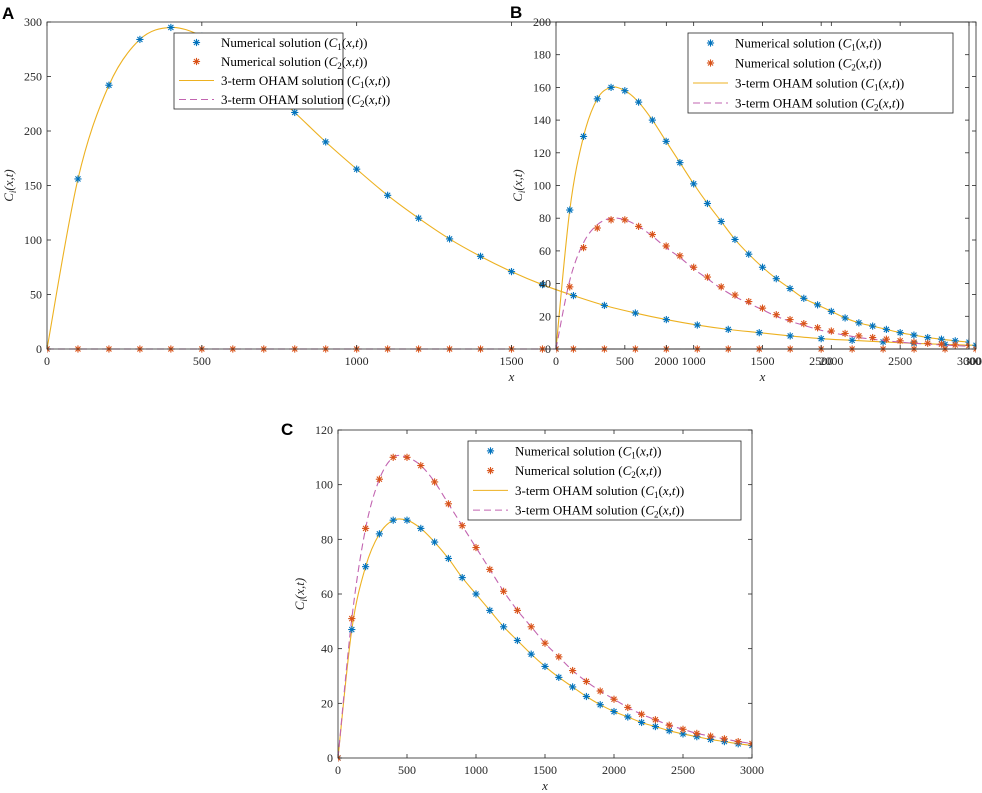 The image size is (982, 793). What do you see at coordinates (33, 186) in the screenshot?
I see `y-tick-label: 150` at bounding box center [33, 186].